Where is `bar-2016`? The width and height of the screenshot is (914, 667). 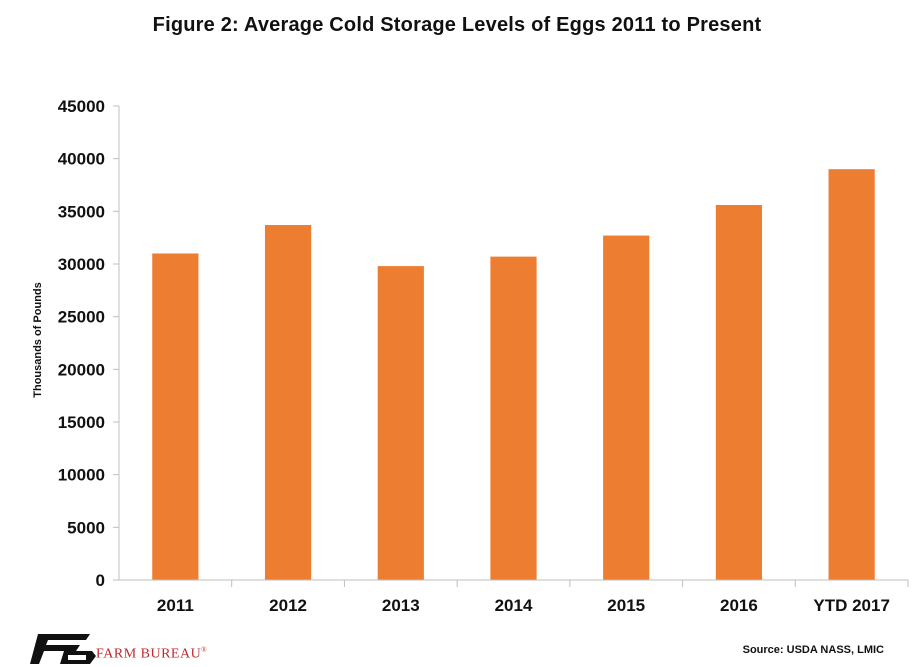
bar-2016 is located at coordinates (739, 392).